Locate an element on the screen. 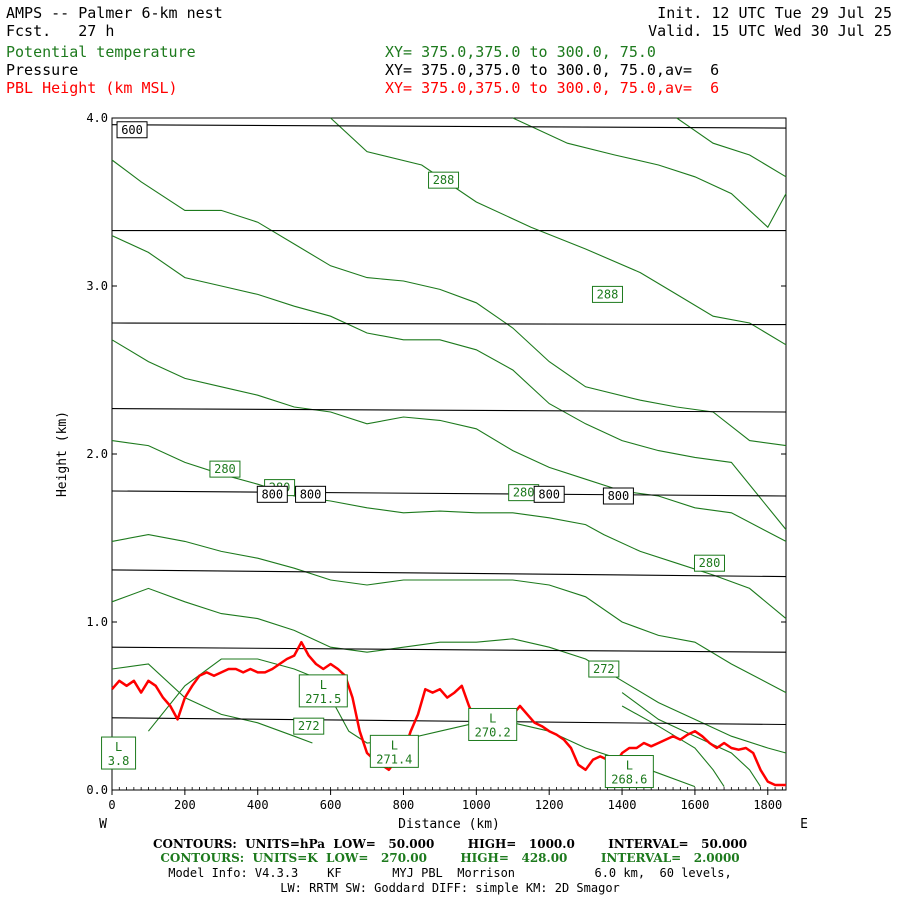 This screenshot has height=900, width=900. low-value: 3.8 is located at coordinates (119, 761).